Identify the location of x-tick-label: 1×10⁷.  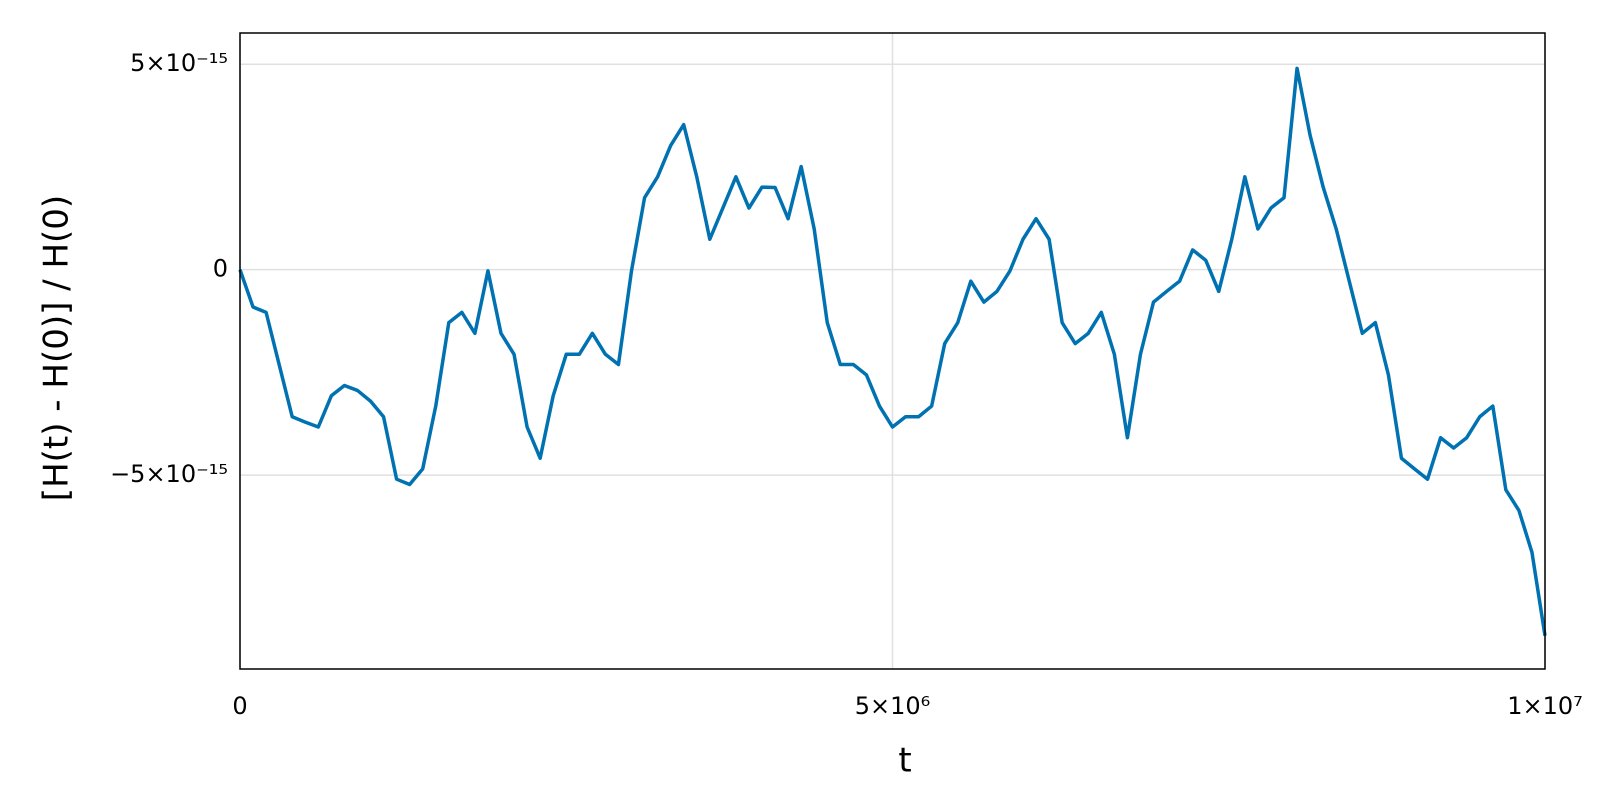
(1545, 706).